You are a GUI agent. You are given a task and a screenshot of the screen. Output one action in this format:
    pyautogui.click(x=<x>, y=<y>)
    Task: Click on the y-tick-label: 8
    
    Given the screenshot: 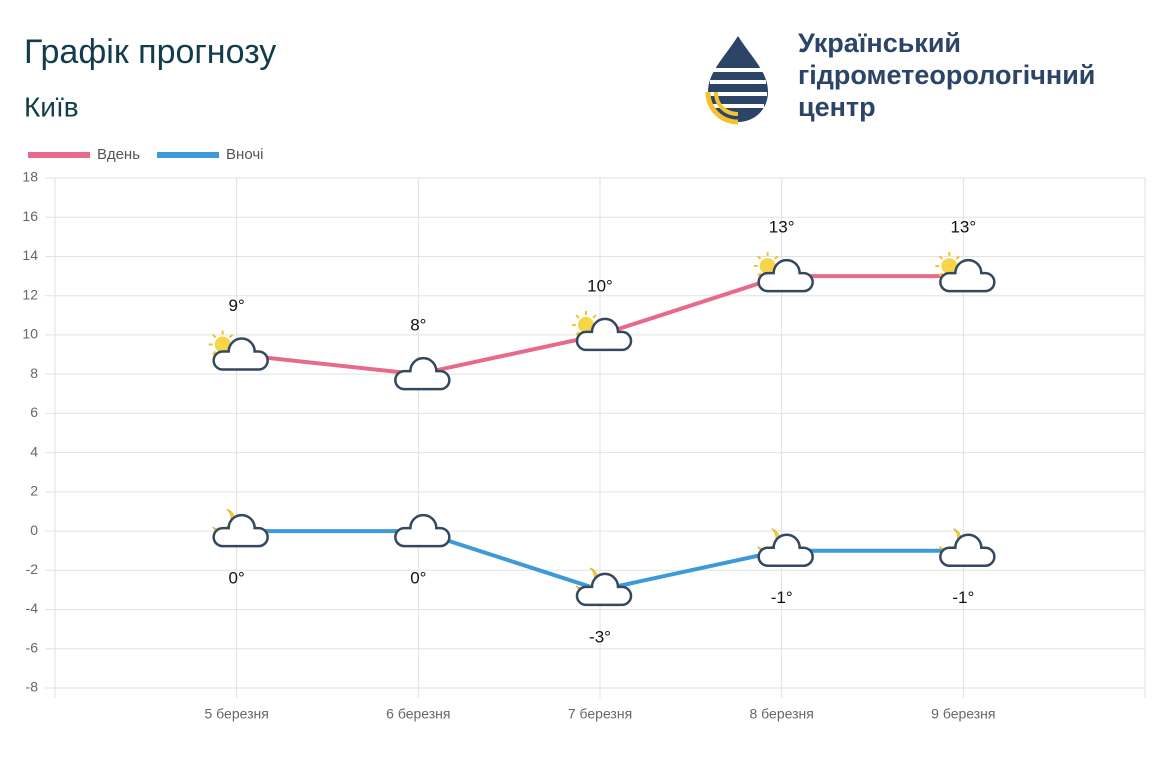 What is the action you would take?
    pyautogui.click(x=34, y=373)
    